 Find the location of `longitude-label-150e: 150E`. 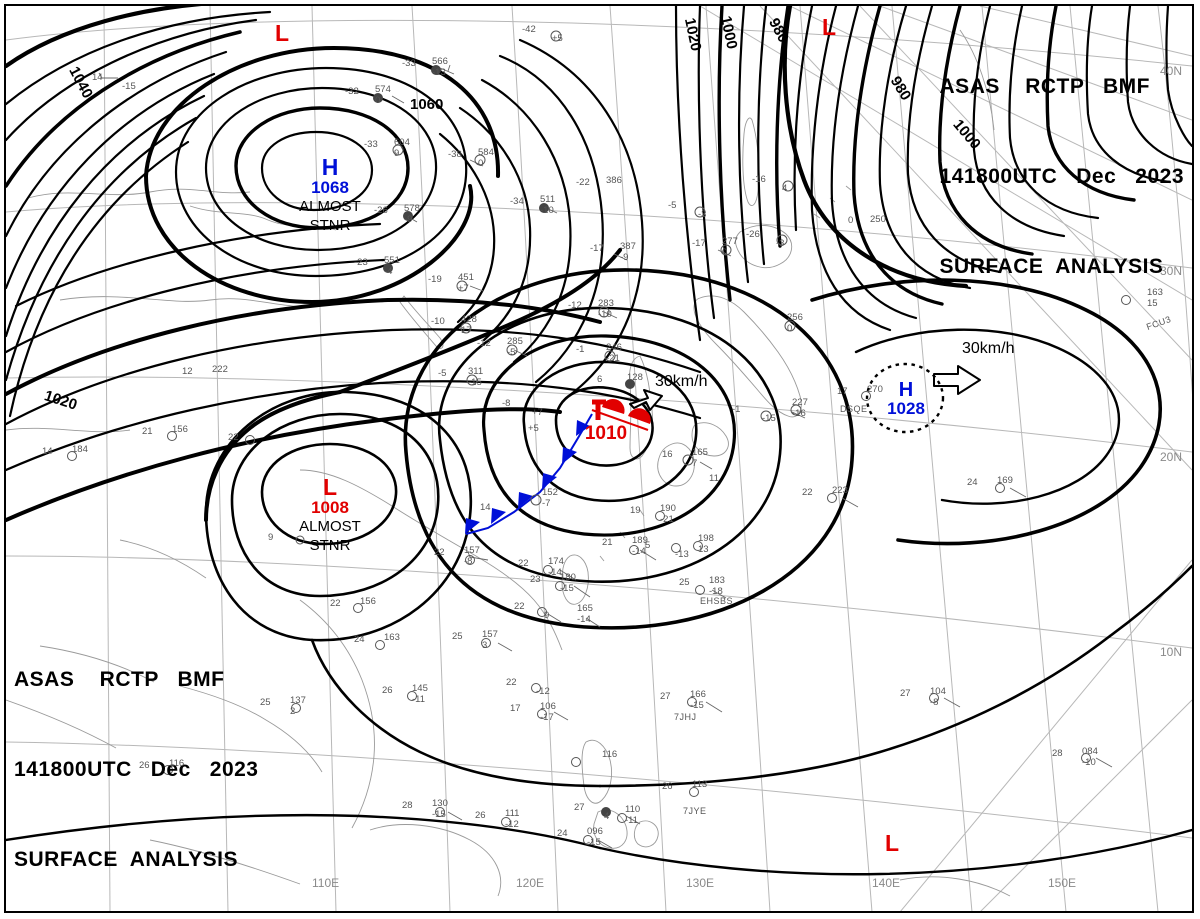

longitude-label-150e: 150E is located at coordinates (1062, 883).